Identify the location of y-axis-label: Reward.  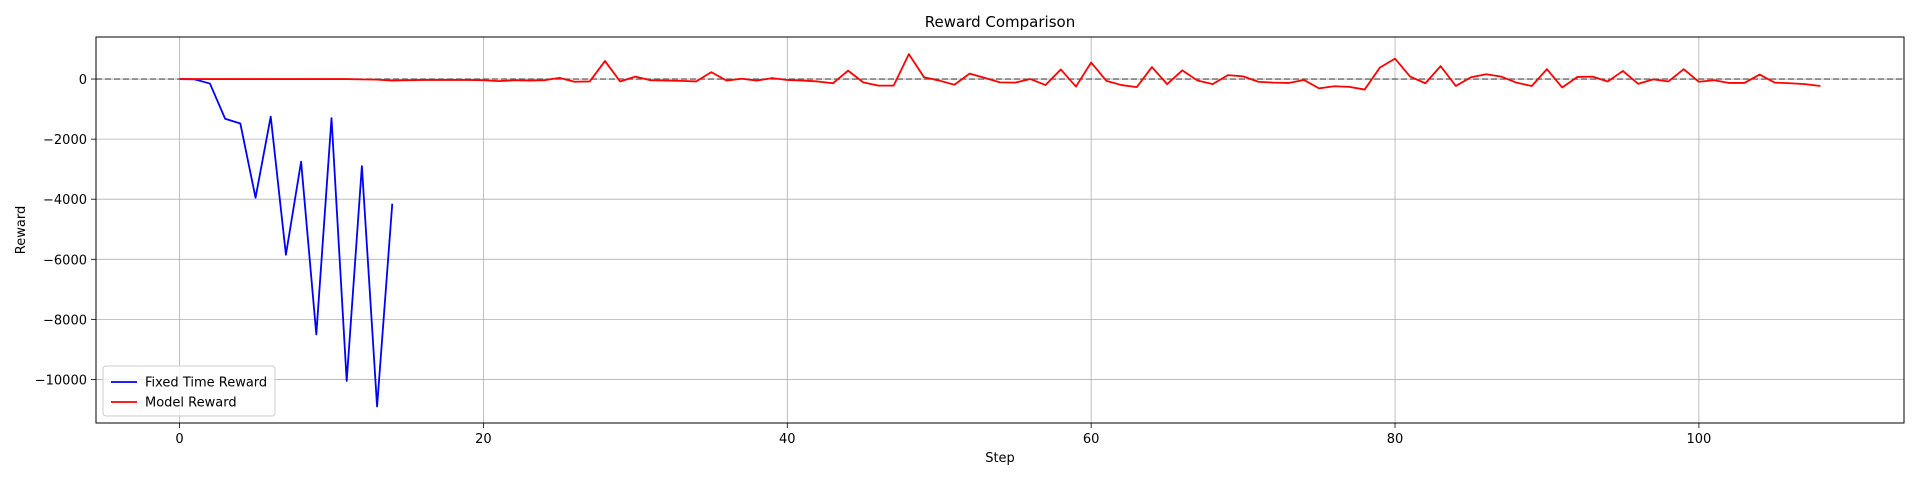
(21, 230).